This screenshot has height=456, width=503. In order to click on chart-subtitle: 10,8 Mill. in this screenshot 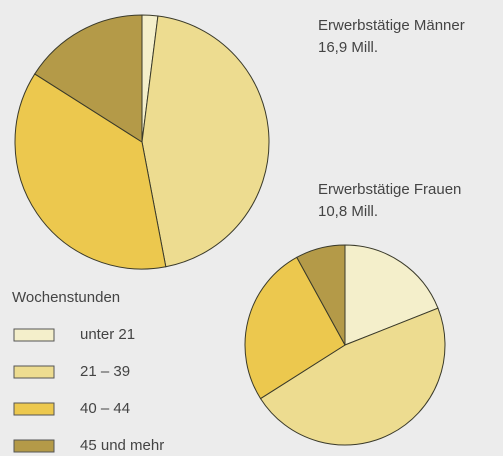, I will do `click(348, 211)`.